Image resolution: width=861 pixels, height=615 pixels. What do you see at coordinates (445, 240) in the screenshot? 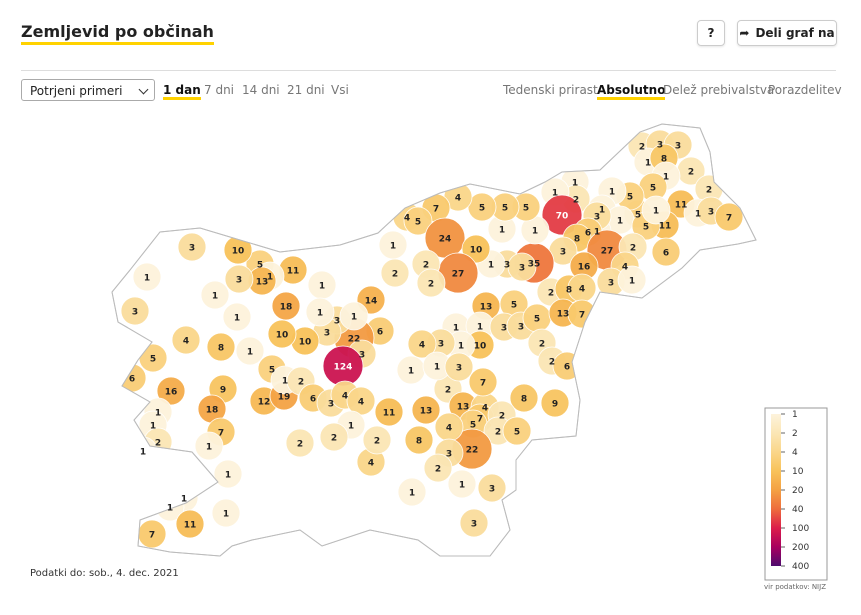
I see `municipality-value: 24` at bounding box center [445, 240].